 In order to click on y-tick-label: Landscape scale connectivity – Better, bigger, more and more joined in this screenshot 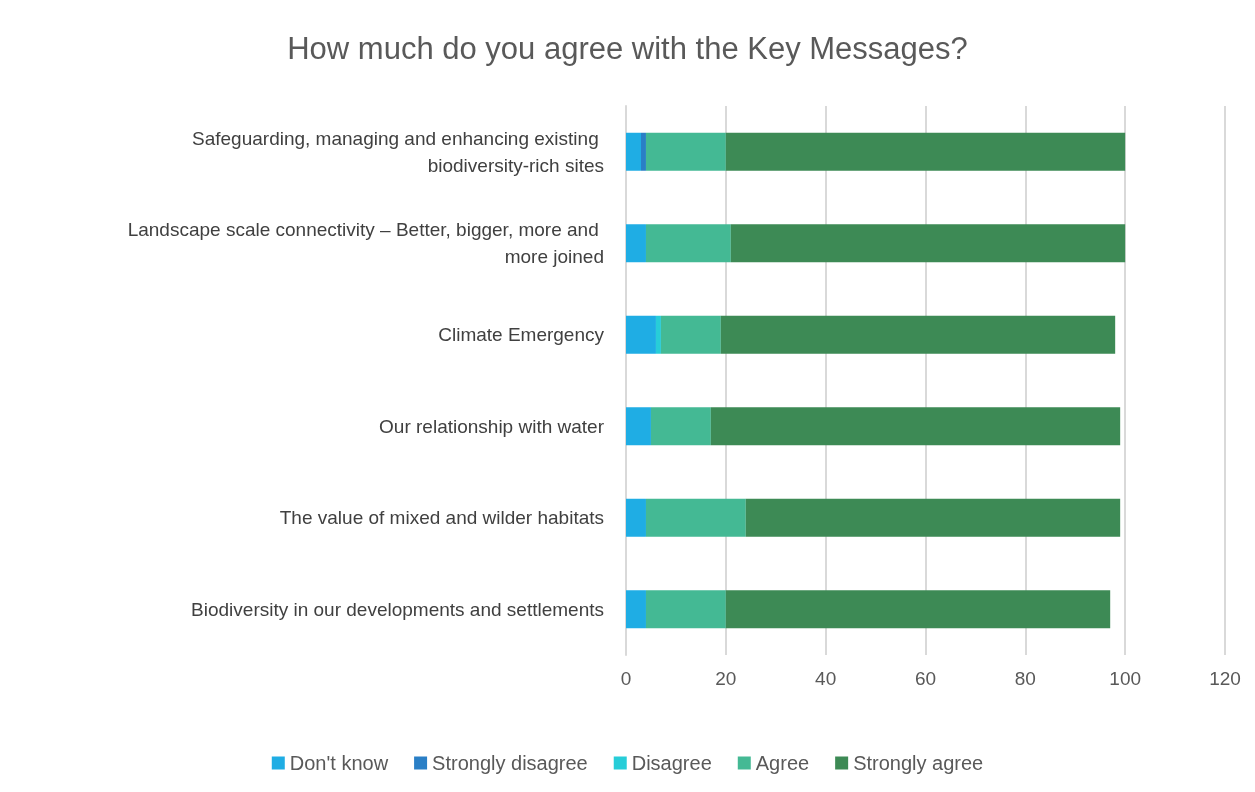, I will do `click(365, 243)`.